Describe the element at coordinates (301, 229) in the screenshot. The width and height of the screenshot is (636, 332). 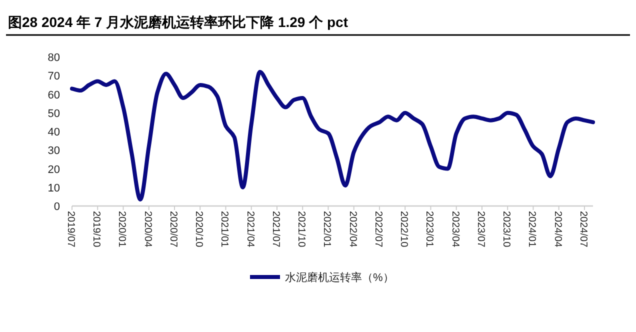
I see `x-tick-label: 2021/10` at that location.